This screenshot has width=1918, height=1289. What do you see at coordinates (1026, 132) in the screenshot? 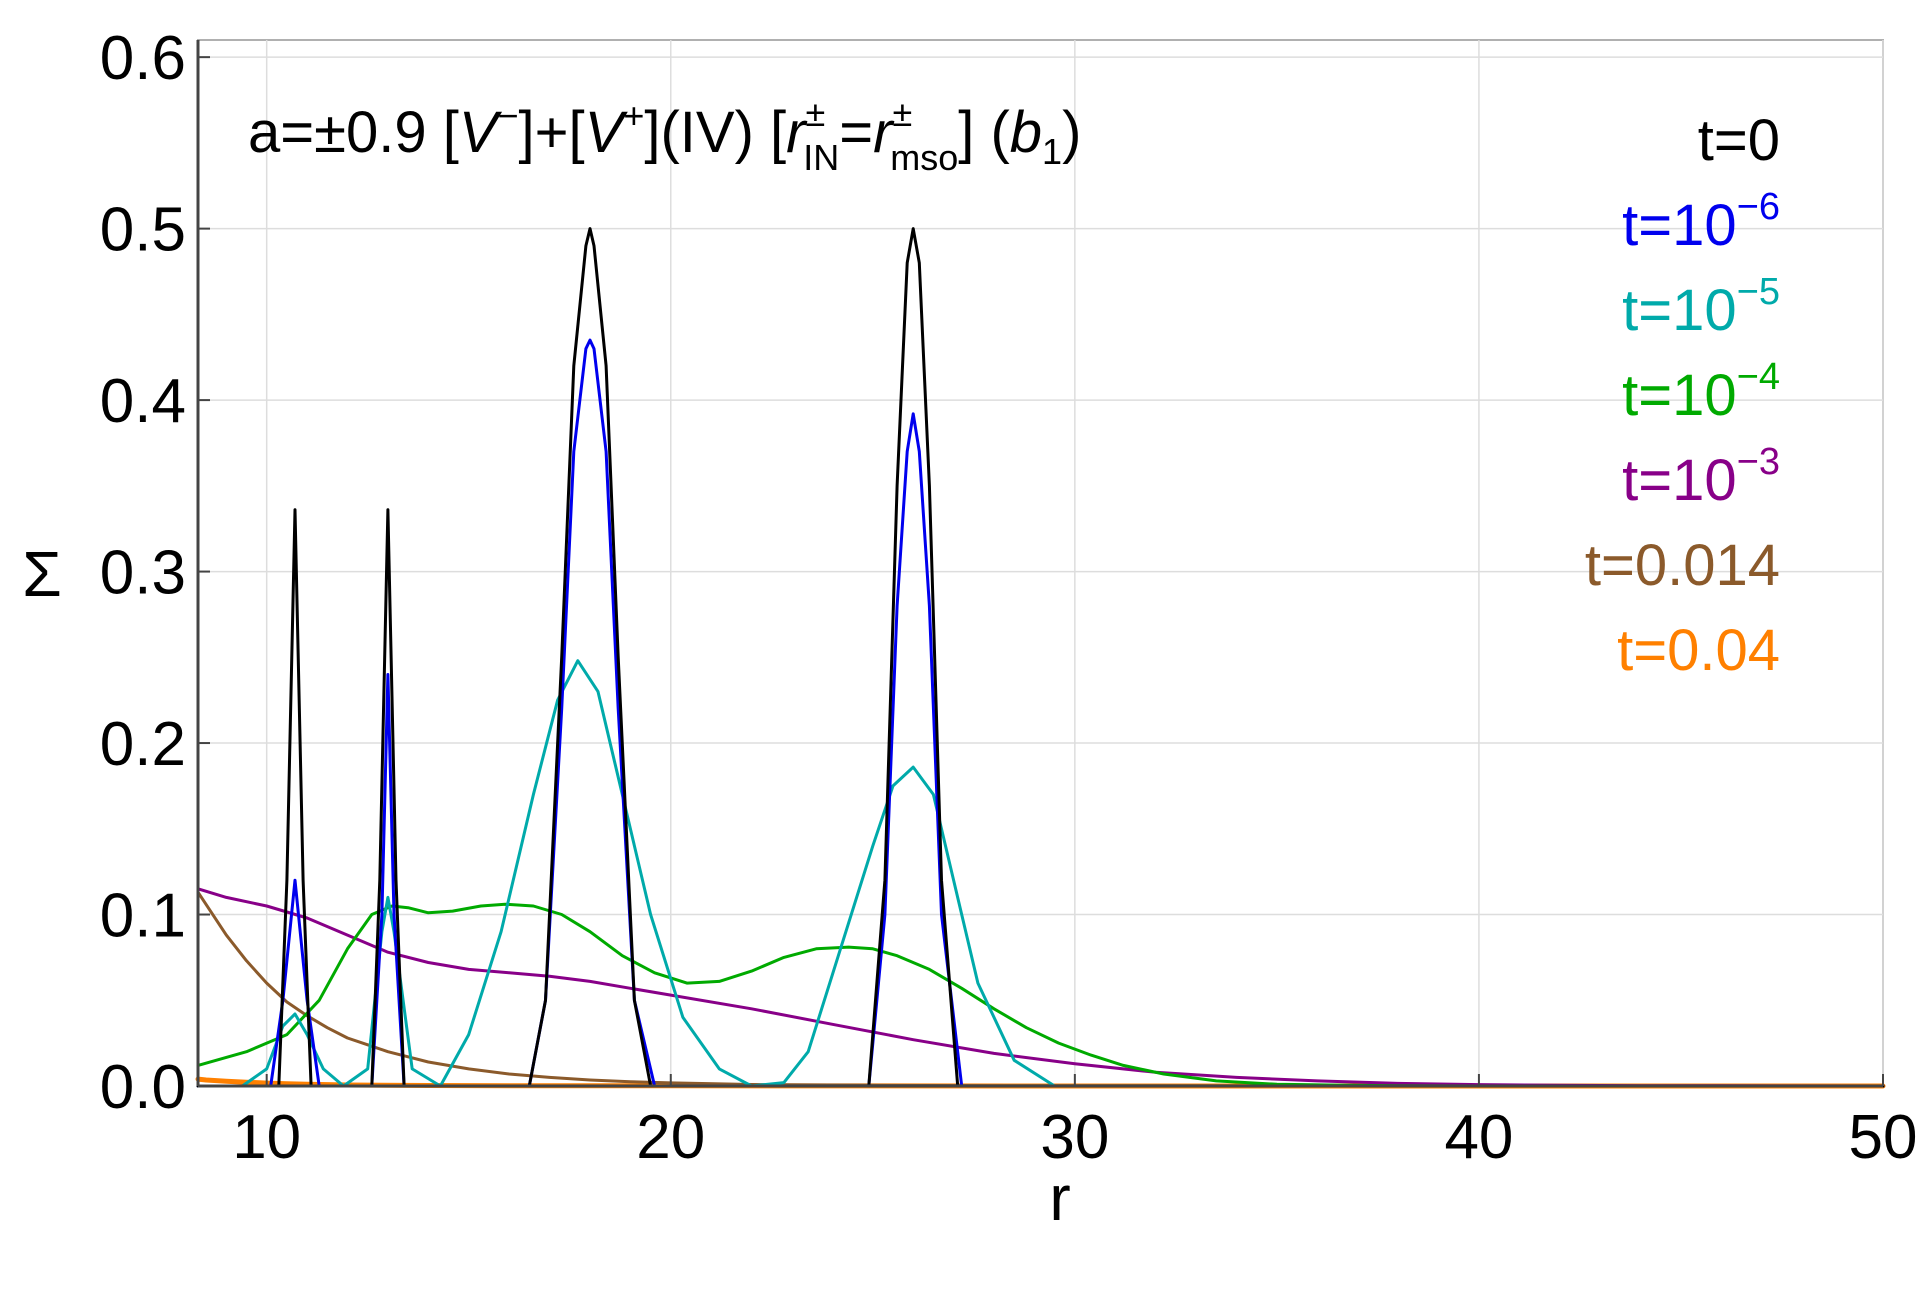
I see `title-b: b` at bounding box center [1026, 132].